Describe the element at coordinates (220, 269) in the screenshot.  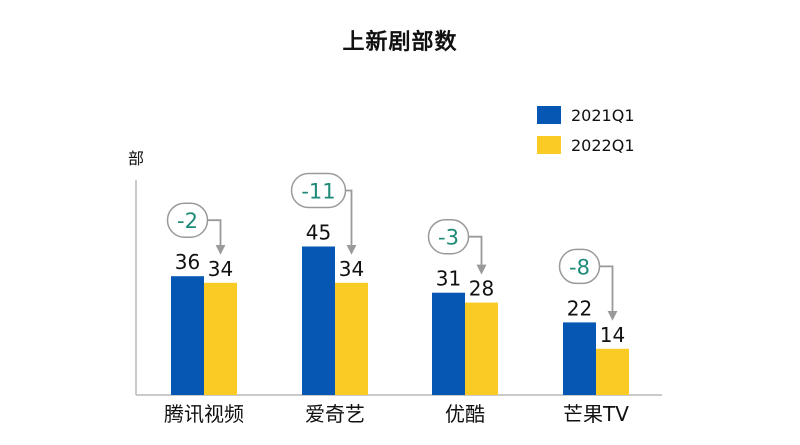
I see `data-label-2022q1-1: 34` at that location.